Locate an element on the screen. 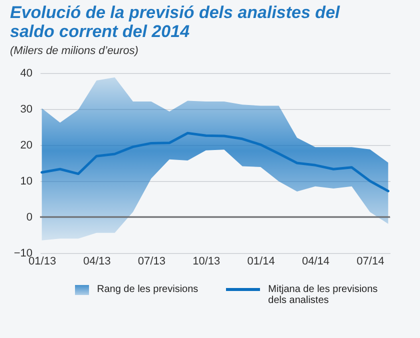 This screenshot has height=338, width=420. x-tick-label: 10/13 is located at coordinates (206, 262).